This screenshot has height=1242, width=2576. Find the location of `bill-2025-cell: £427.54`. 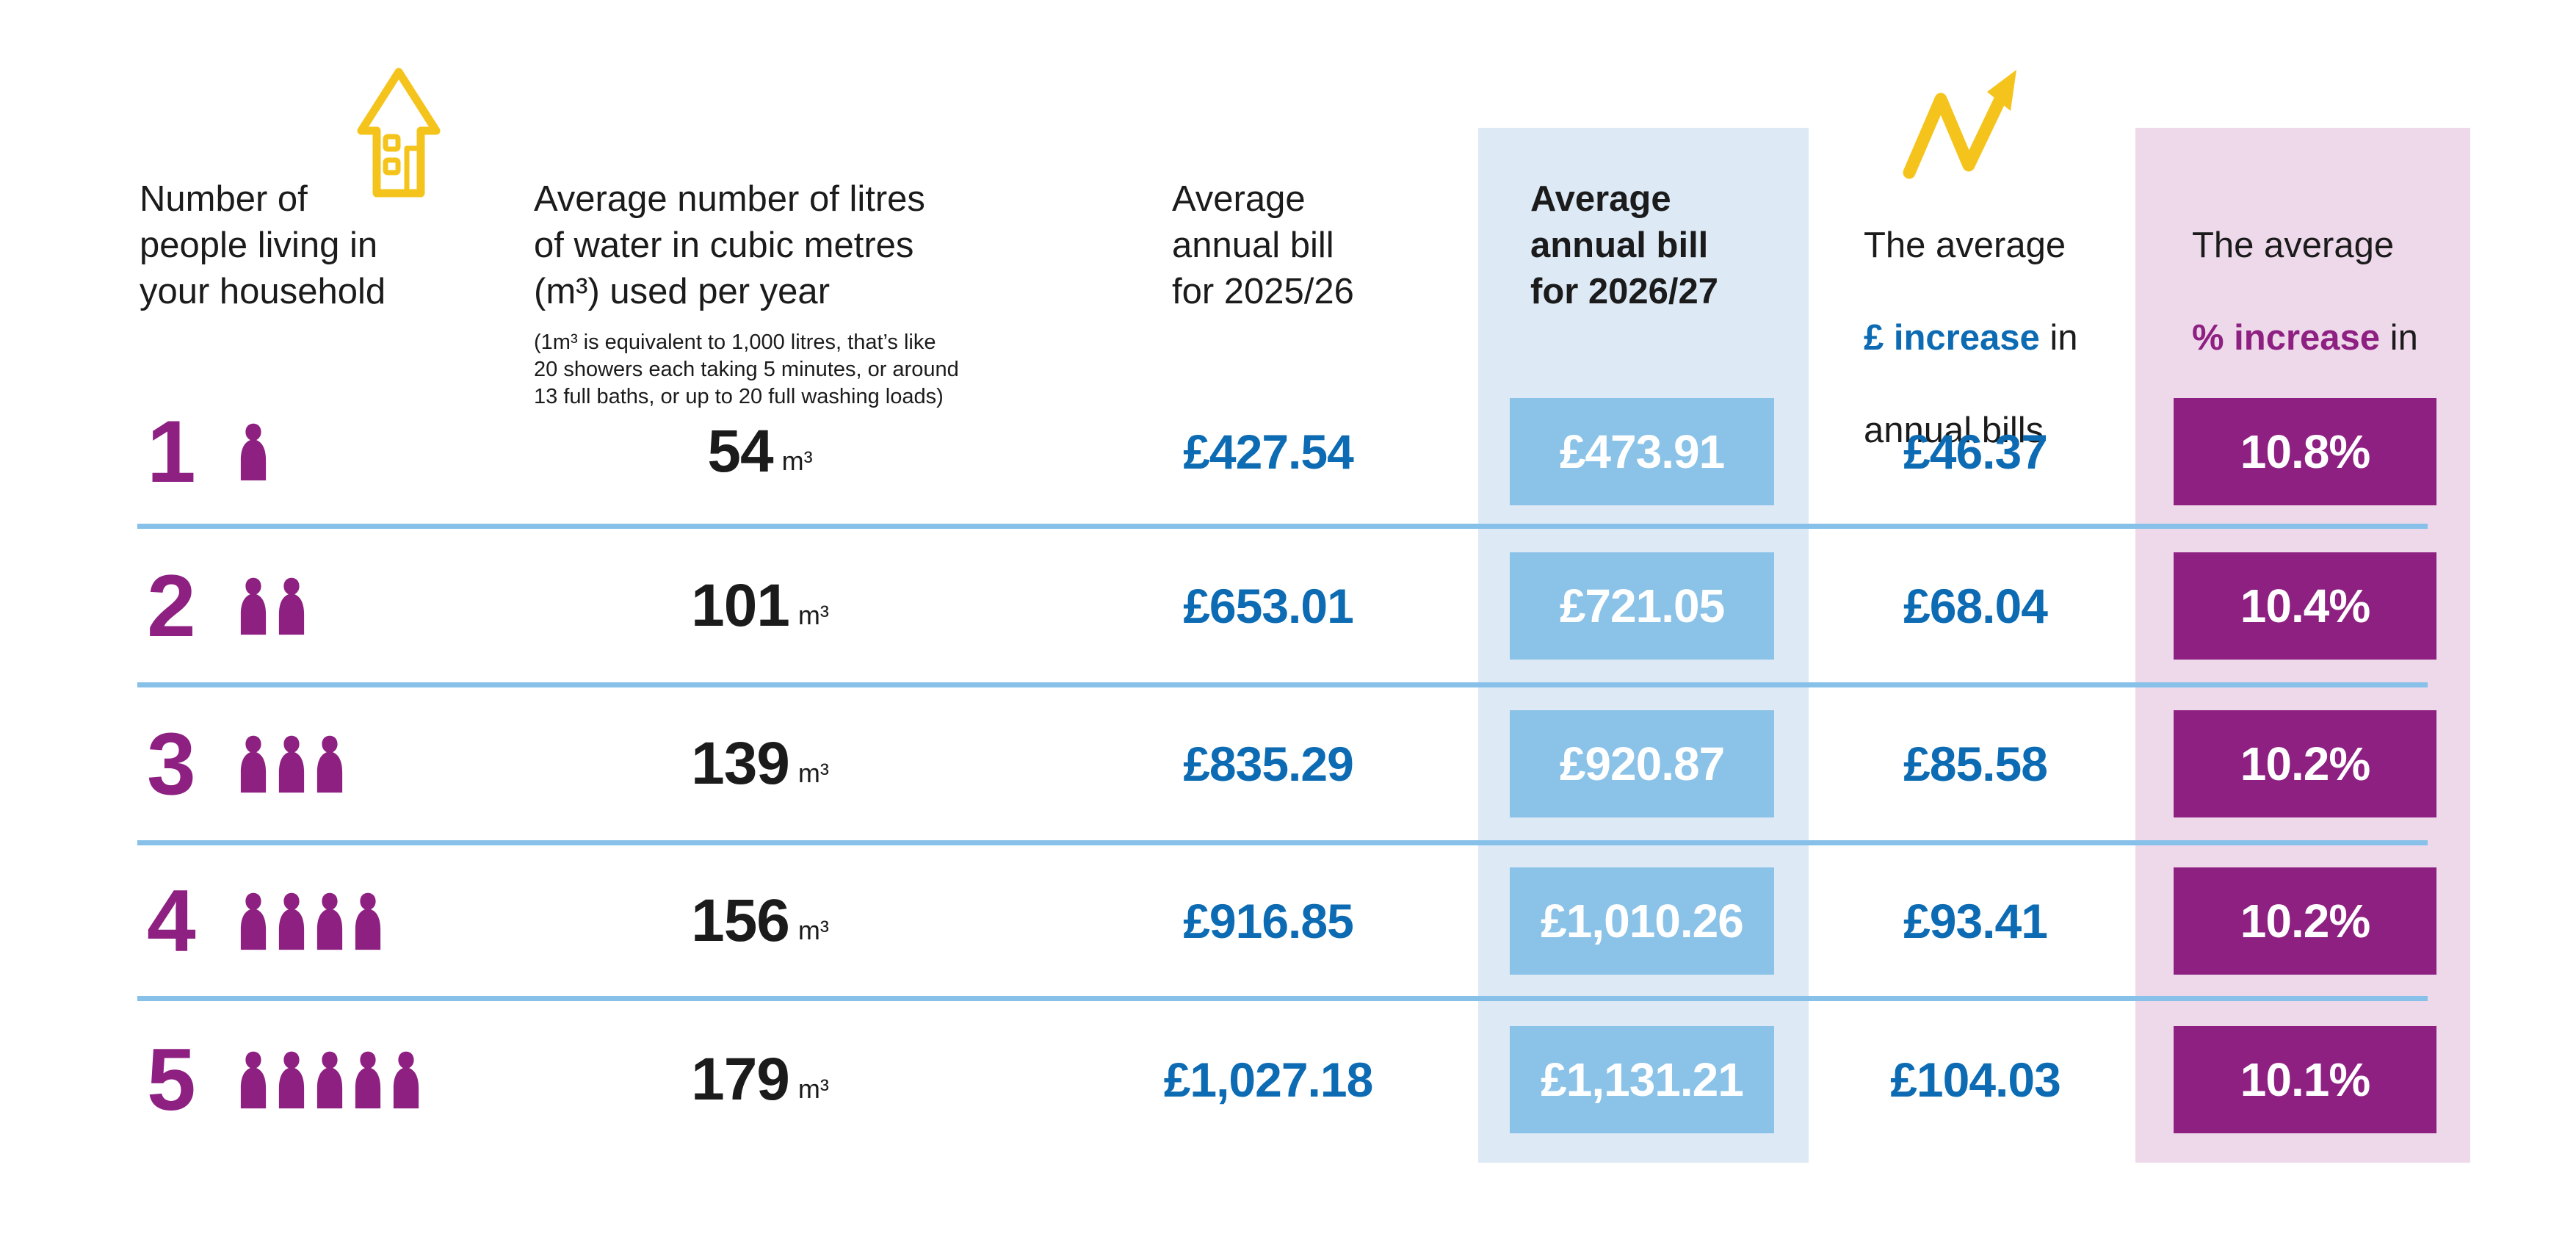

bill-2025-cell: £427.54 is located at coordinates (1268, 451).